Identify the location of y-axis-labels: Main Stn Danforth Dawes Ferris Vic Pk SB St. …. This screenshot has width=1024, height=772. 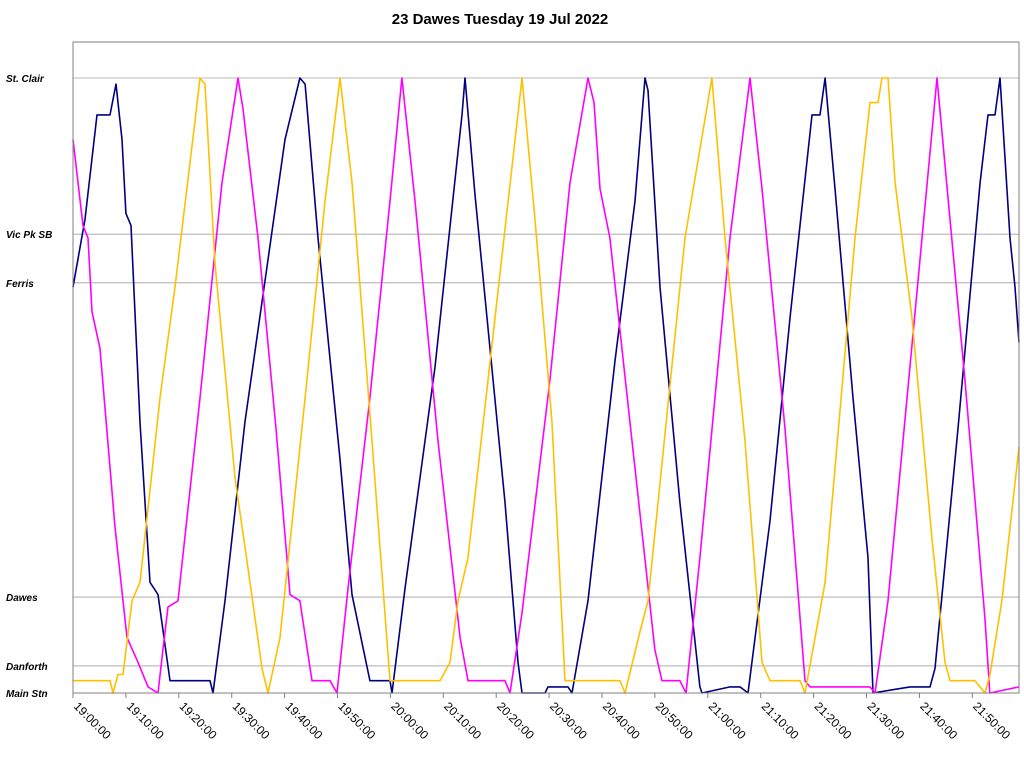
(29, 387).